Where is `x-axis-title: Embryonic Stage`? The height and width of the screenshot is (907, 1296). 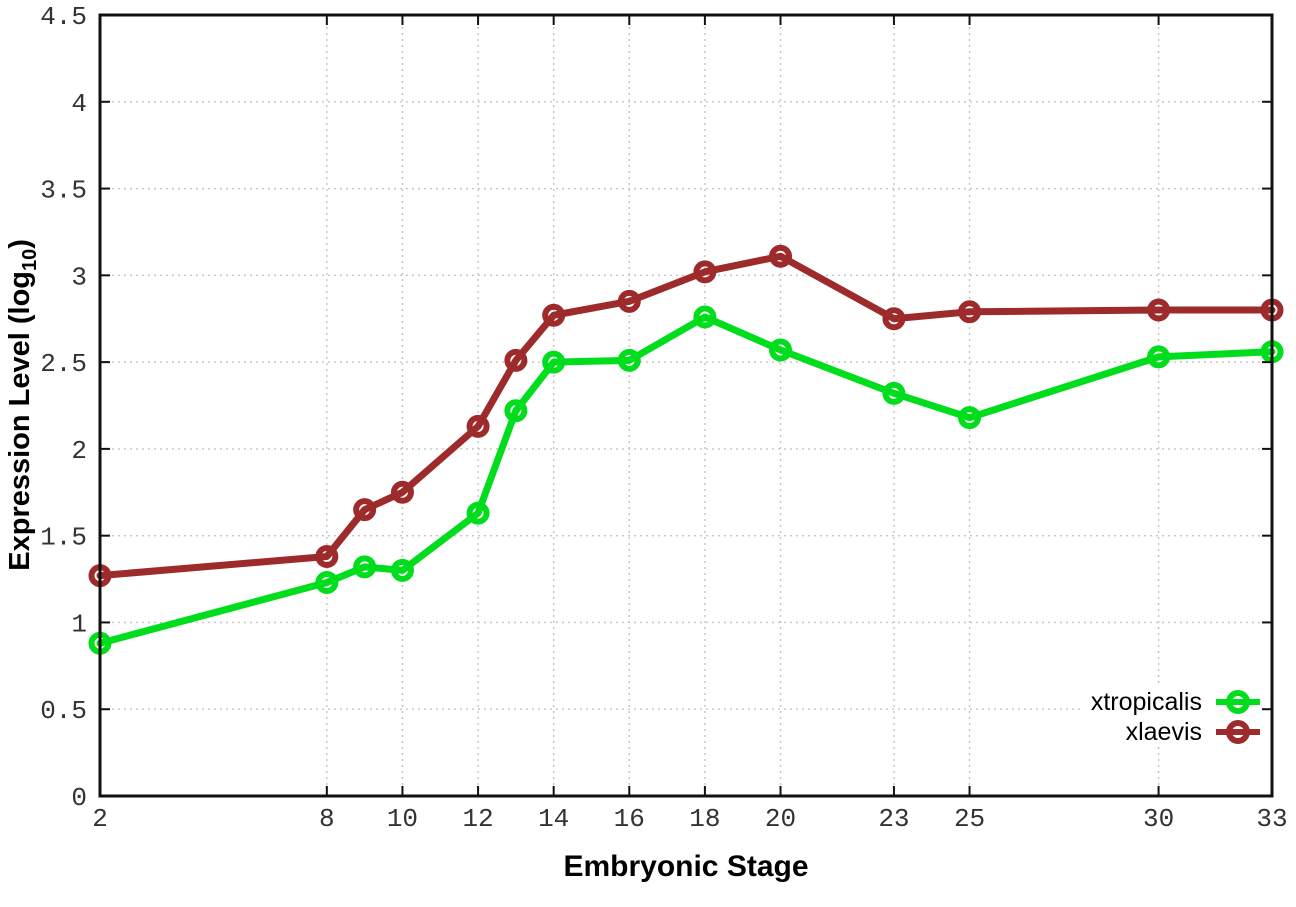 x-axis-title: Embryonic Stage is located at coordinates (686, 866).